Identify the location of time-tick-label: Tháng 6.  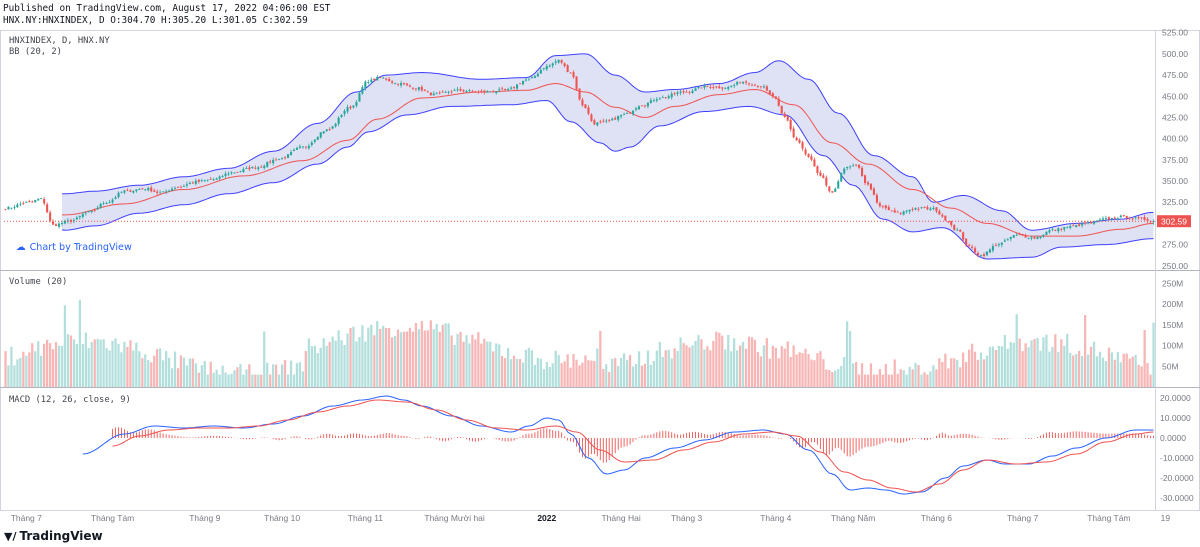
(936, 518).